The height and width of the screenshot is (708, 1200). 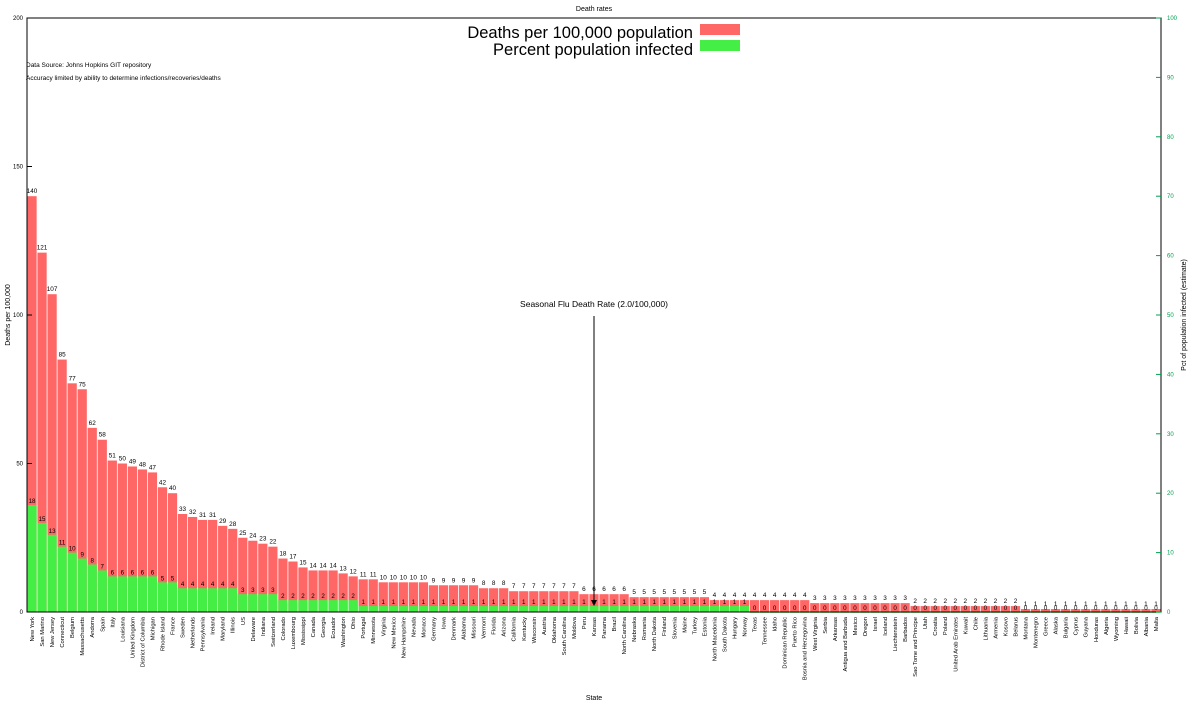 What do you see at coordinates (344, 568) in the screenshot?
I see `data-label-deaths: 13` at bounding box center [344, 568].